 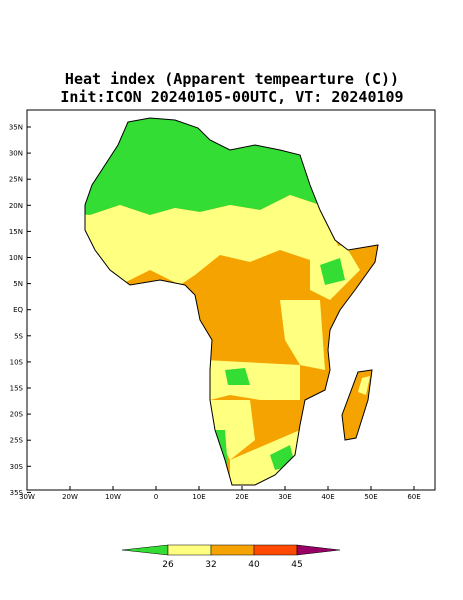 I want to click on lat-label: EQ, so click(x=18, y=310).